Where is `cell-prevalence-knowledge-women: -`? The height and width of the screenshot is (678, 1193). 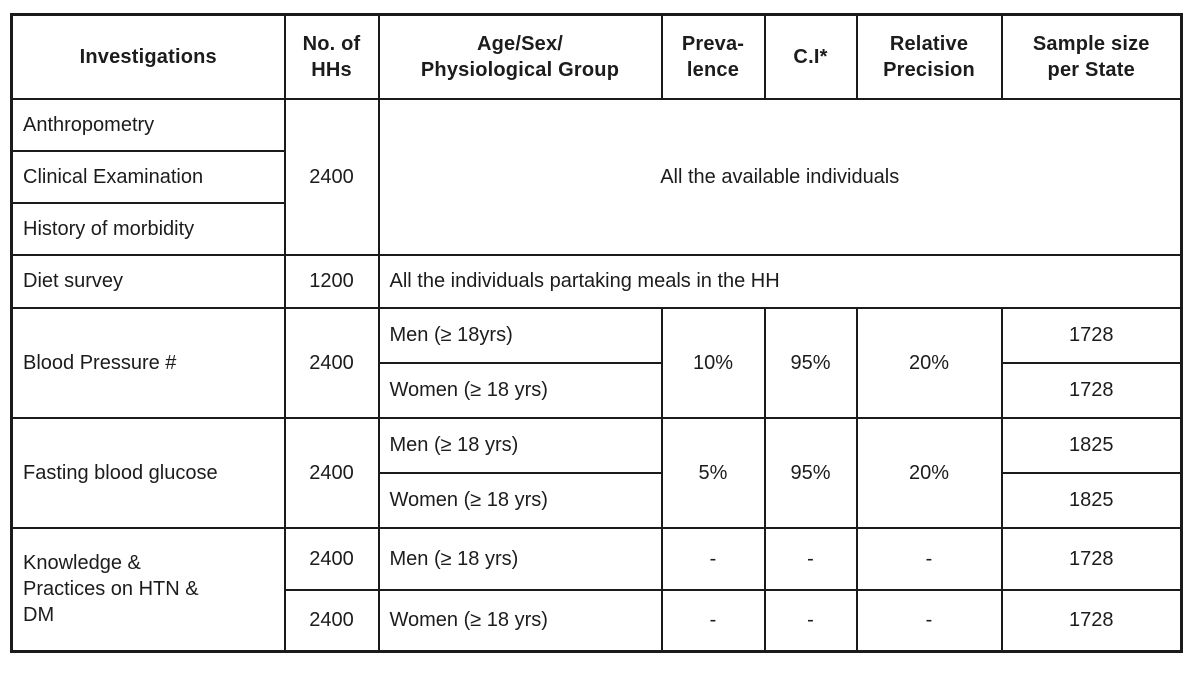 cell-prevalence-knowledge-women: - is located at coordinates (713, 620).